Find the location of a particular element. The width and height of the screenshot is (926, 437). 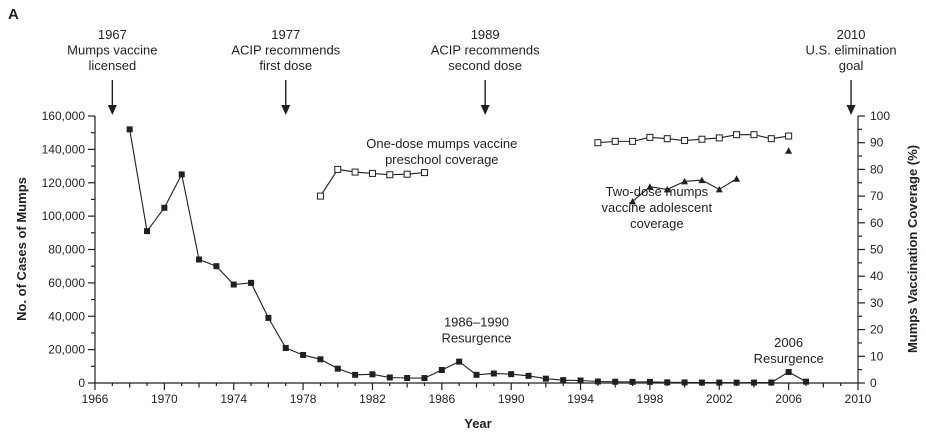

annotation-line: coverage is located at coordinates (656, 223).